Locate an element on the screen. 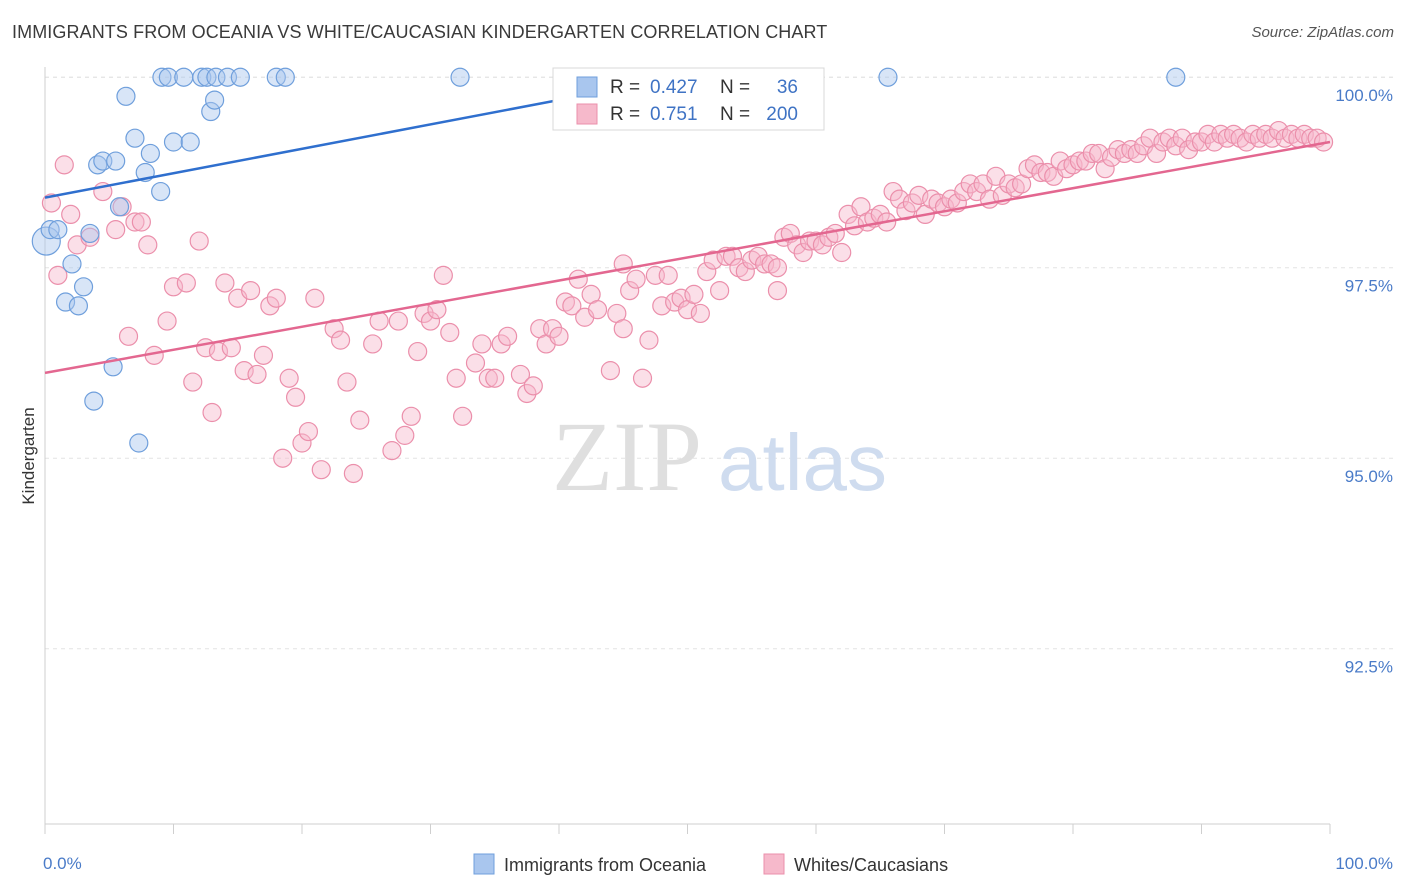  legend-n-label-whites: N = is located at coordinates (735, 114).